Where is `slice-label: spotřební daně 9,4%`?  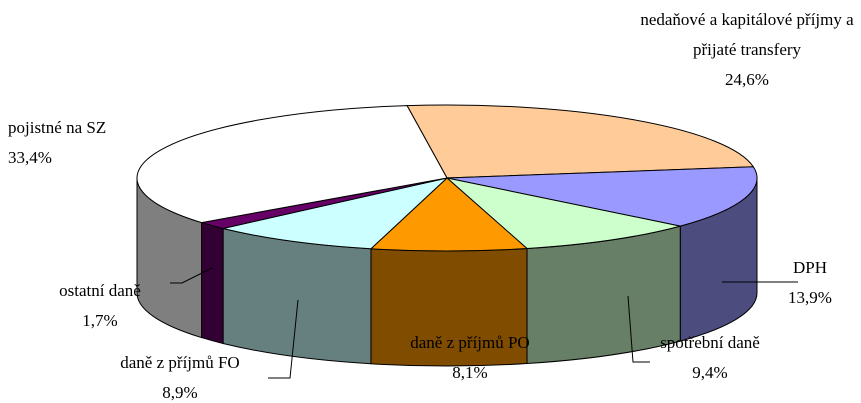 slice-label: spotřební daně 9,4% is located at coordinates (710, 358).